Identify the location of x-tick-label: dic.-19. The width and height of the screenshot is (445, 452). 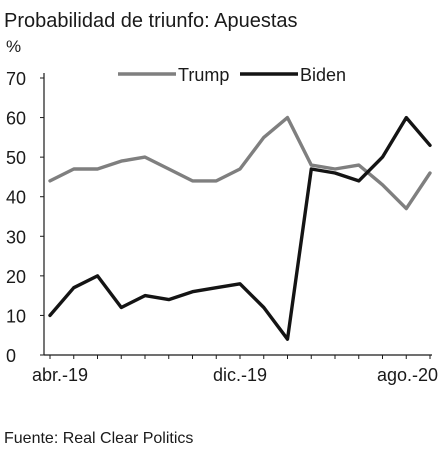
(240, 375).